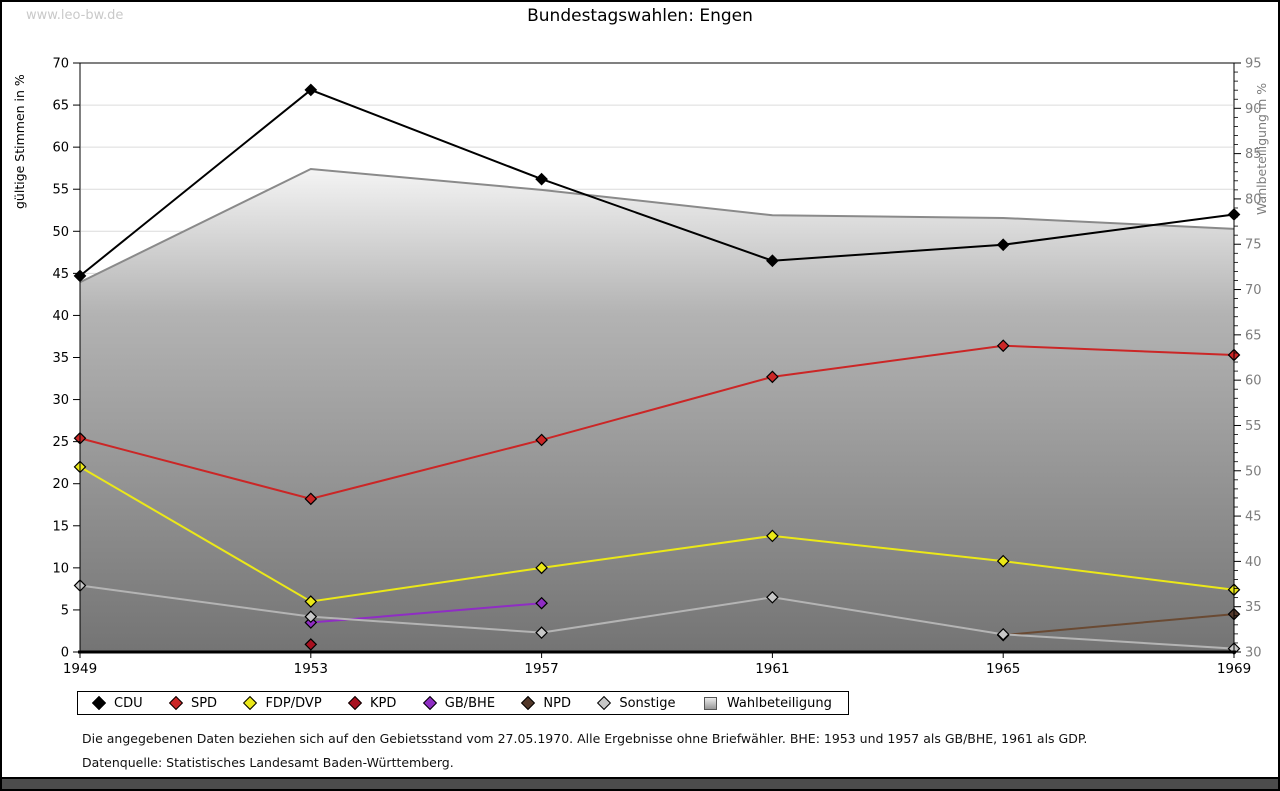 This screenshot has height=791, width=1280. I want to click on legend-item-sonstige: Sonstige, so click(636, 703).